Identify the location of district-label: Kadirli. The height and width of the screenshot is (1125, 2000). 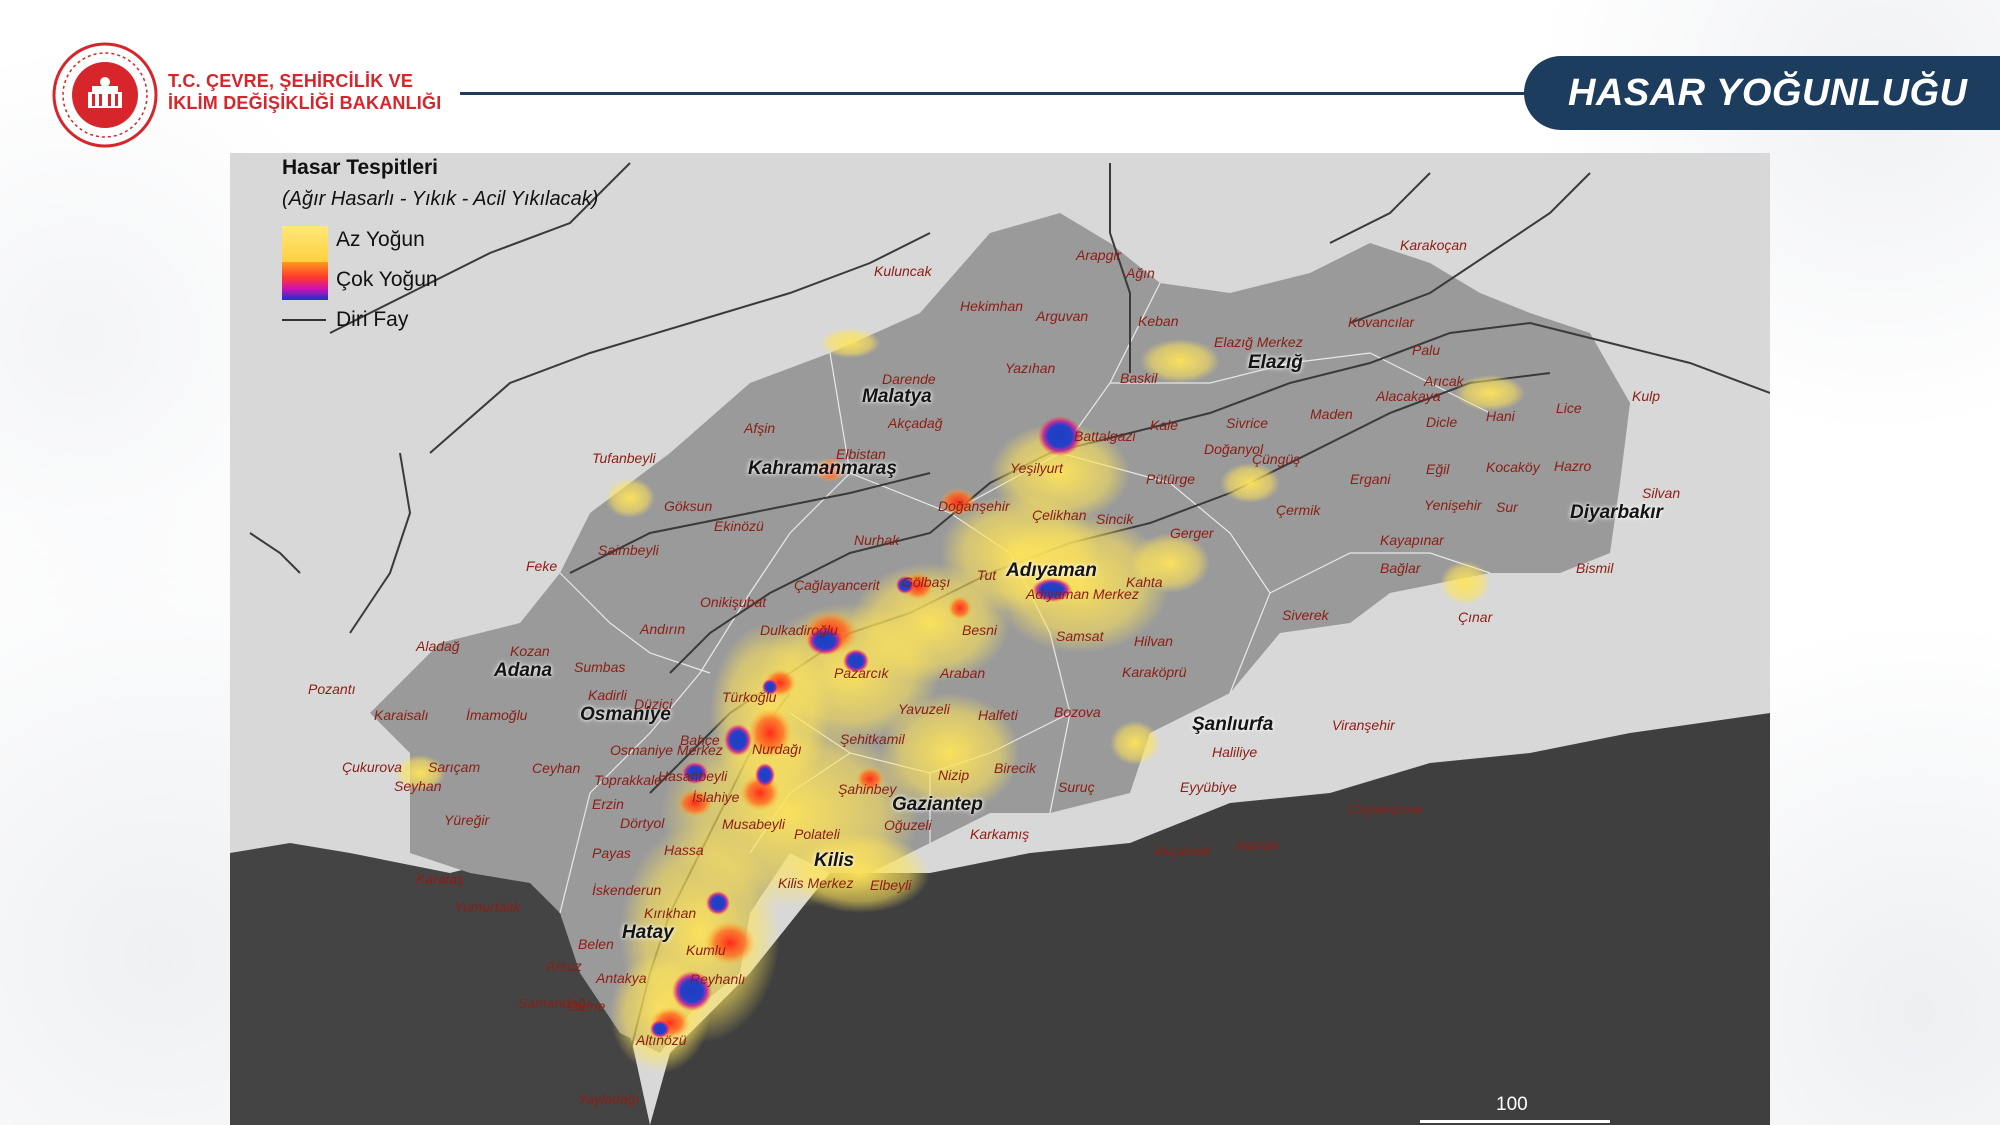
(607, 695).